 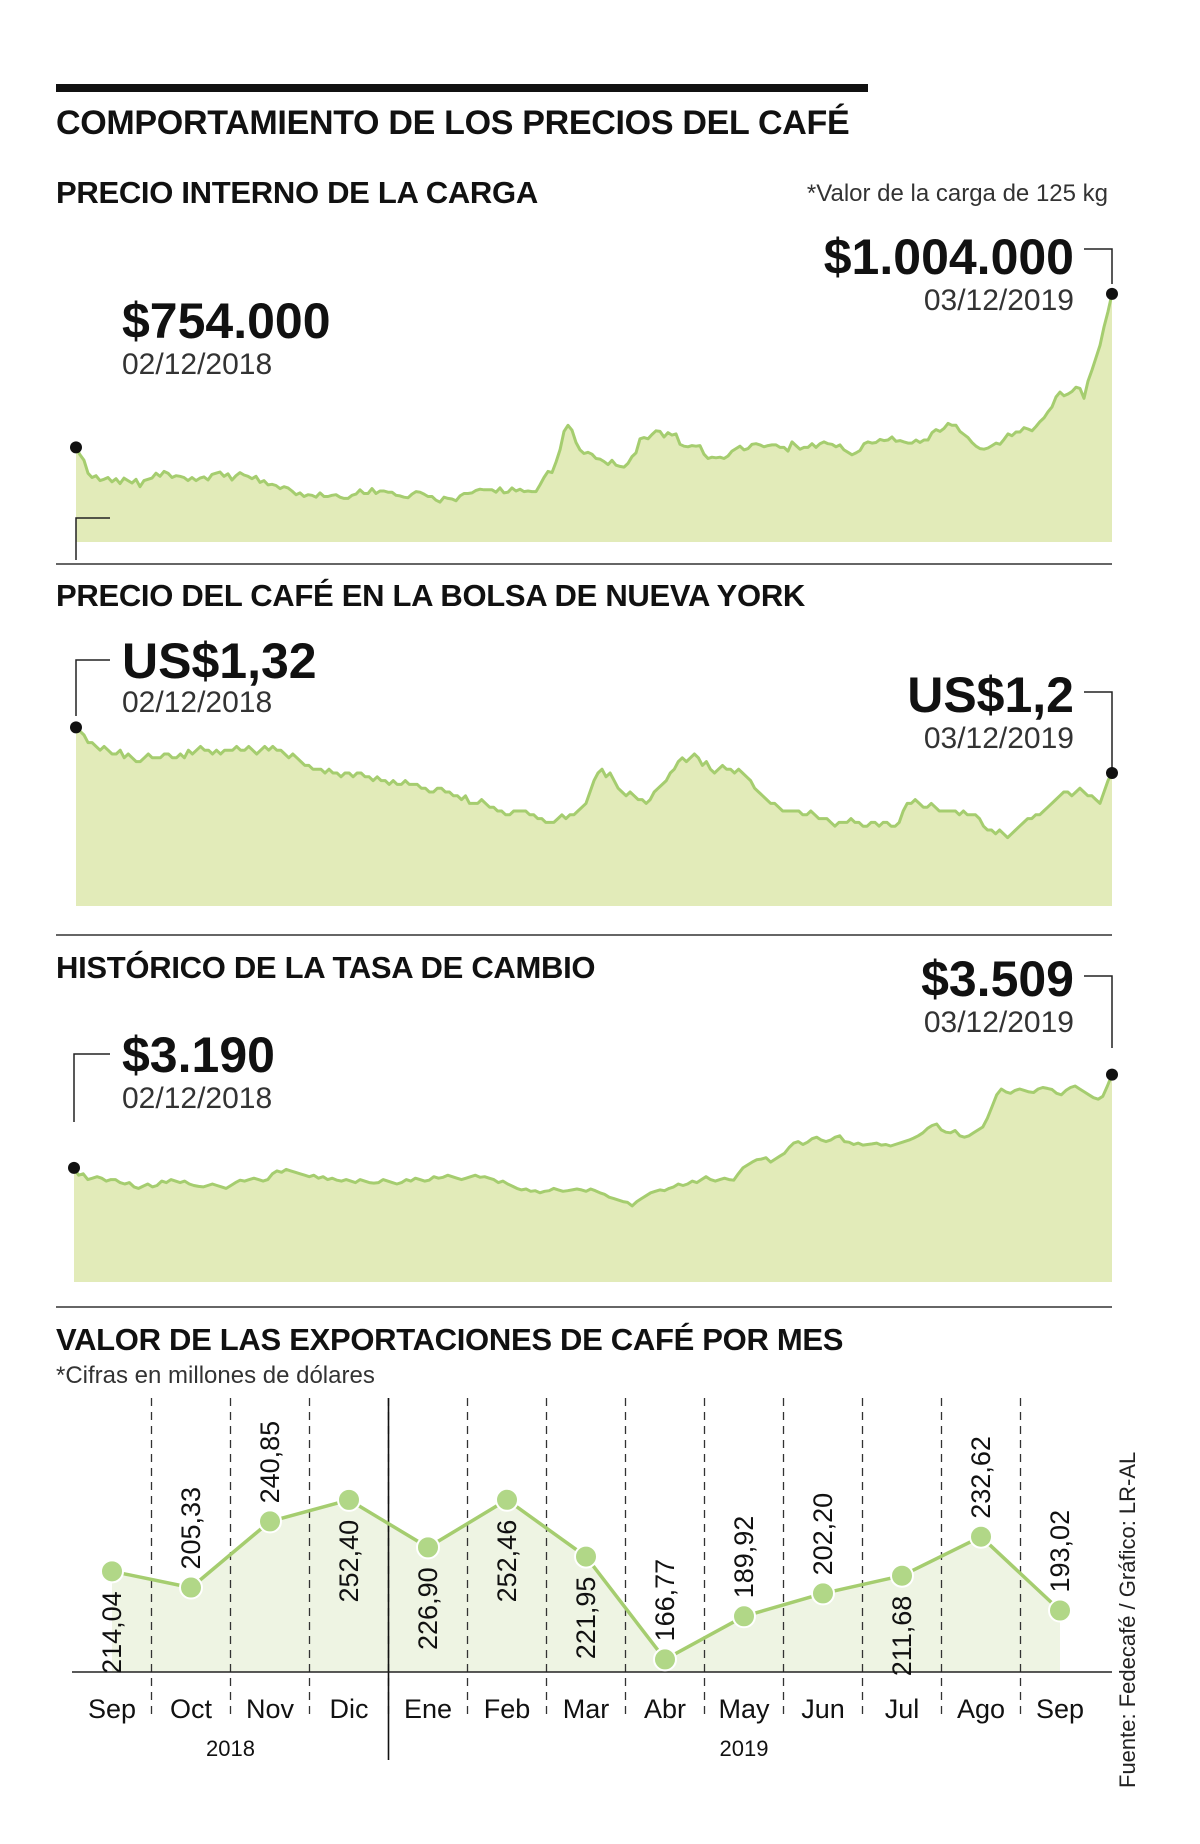 What do you see at coordinates (948, 257) in the screenshot?
I see `carga-end-value: $1.004.000` at bounding box center [948, 257].